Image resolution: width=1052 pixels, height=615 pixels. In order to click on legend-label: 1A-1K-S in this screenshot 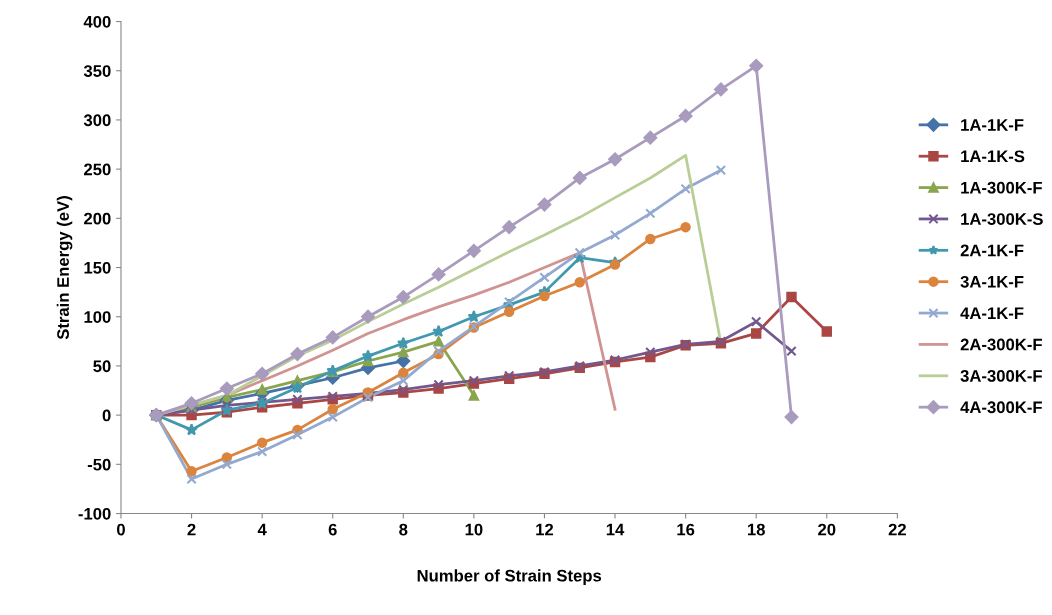, I will do `click(993, 156)`.